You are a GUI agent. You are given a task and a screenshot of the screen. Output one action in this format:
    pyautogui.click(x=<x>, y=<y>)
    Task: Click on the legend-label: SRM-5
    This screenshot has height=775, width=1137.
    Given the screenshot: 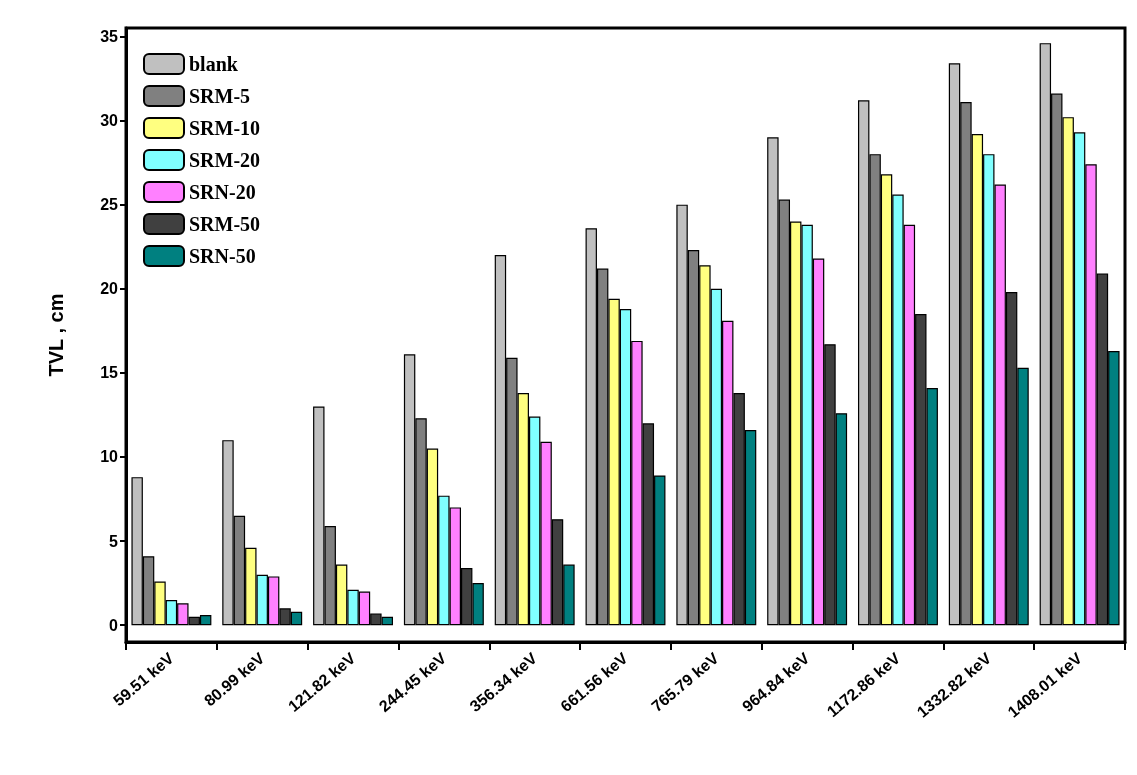 What is the action you would take?
    pyautogui.click(x=220, y=96)
    